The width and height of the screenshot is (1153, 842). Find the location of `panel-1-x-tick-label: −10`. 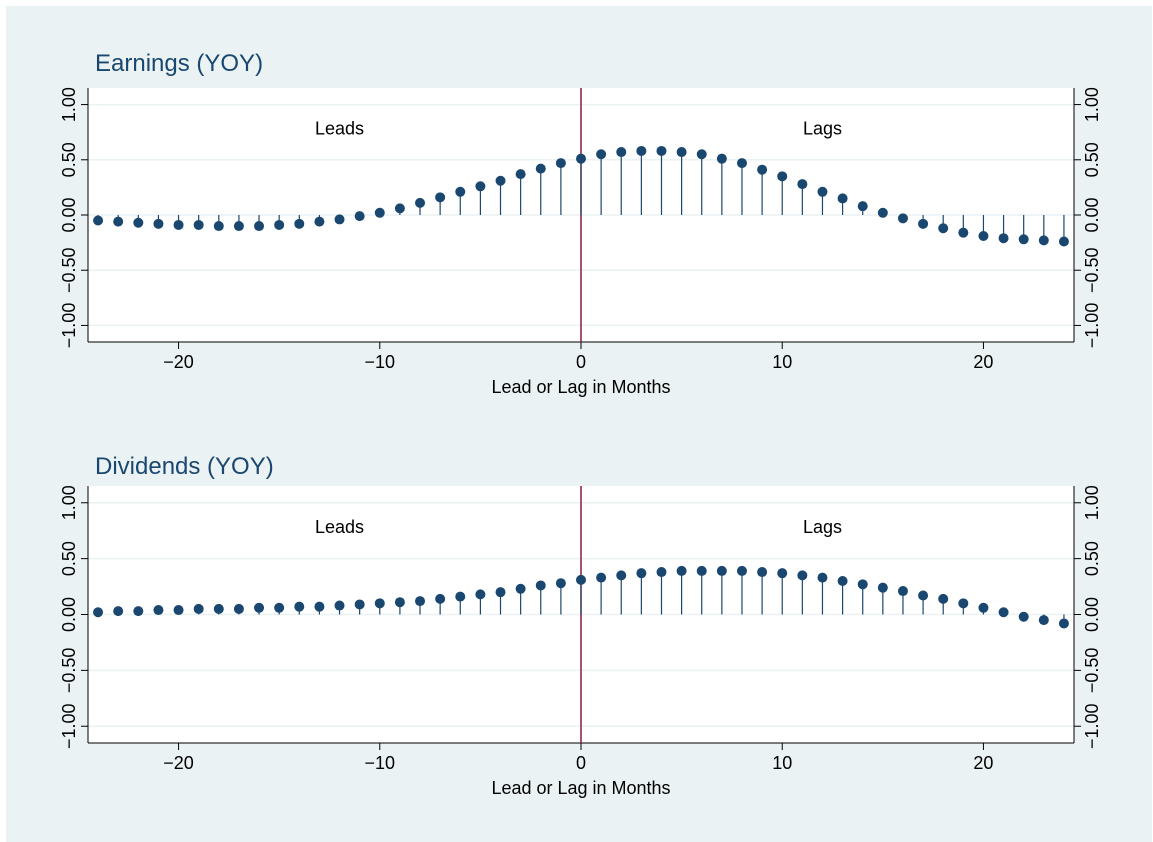

panel-1-x-tick-label: −10 is located at coordinates (380, 362).